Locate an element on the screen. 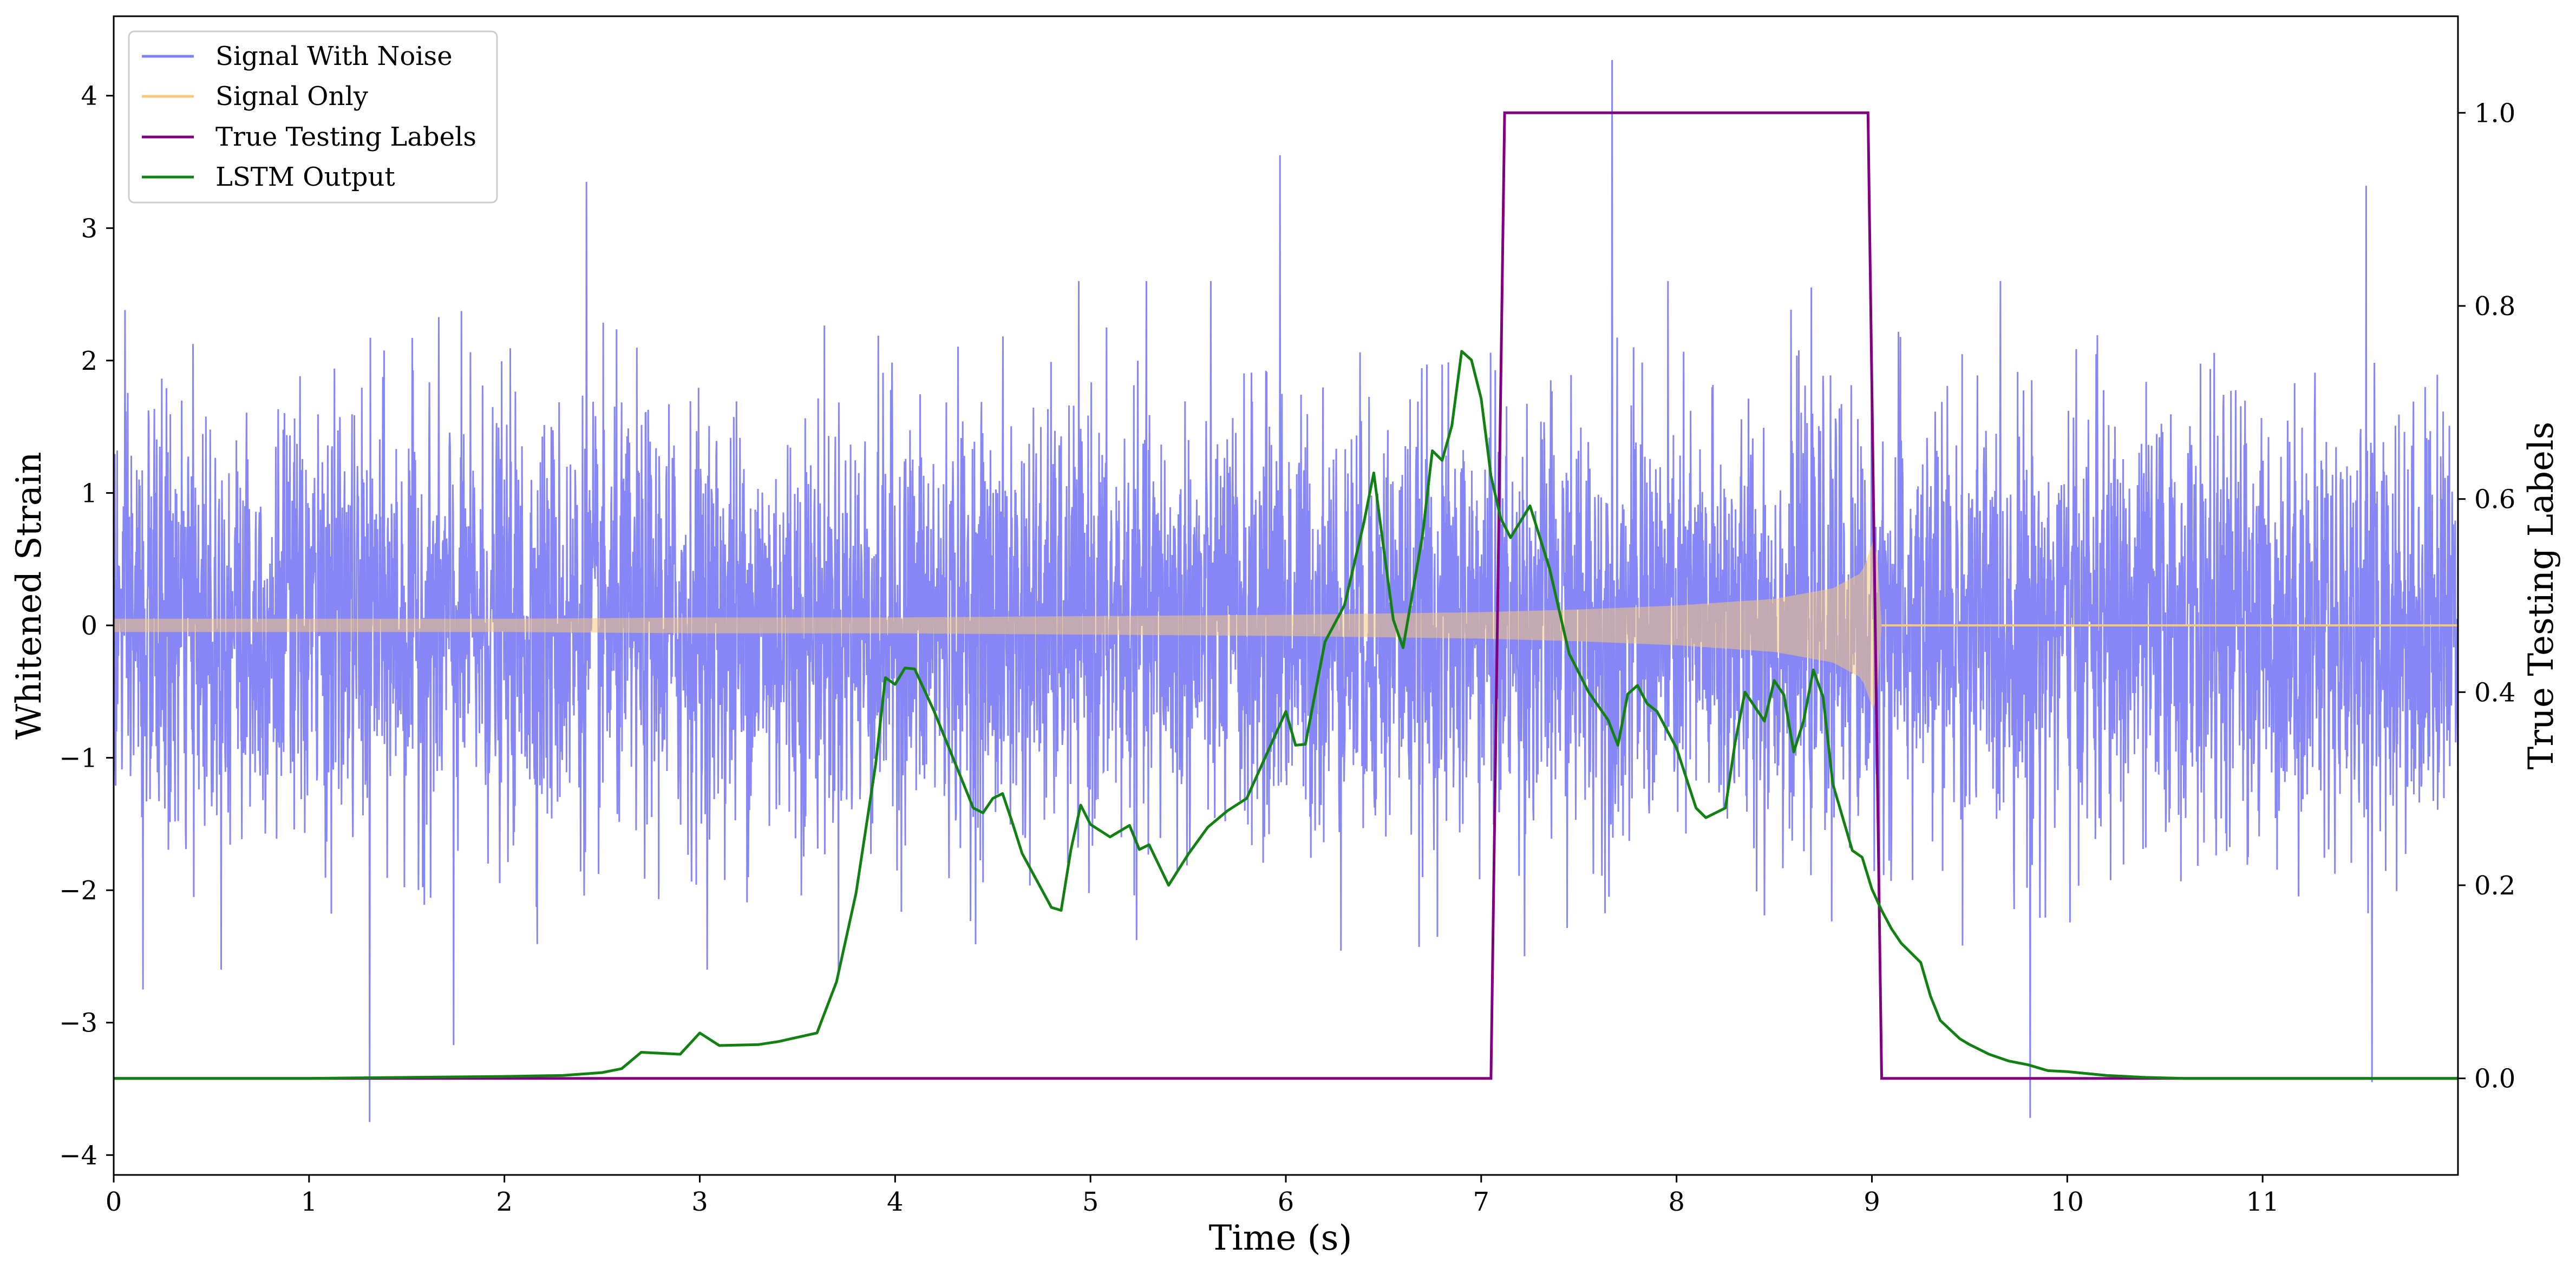 Image resolution: width=2576 pixels, height=1274 pixels. y-left-tick-label: −4 is located at coordinates (78, 1155).